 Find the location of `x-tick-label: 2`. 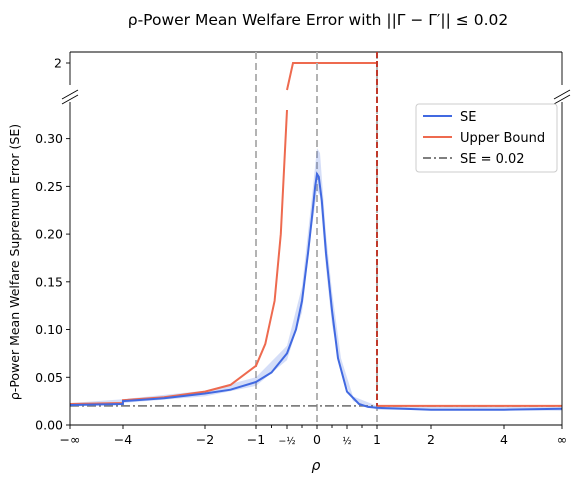

x-tick-label: 2 is located at coordinates (431, 439).